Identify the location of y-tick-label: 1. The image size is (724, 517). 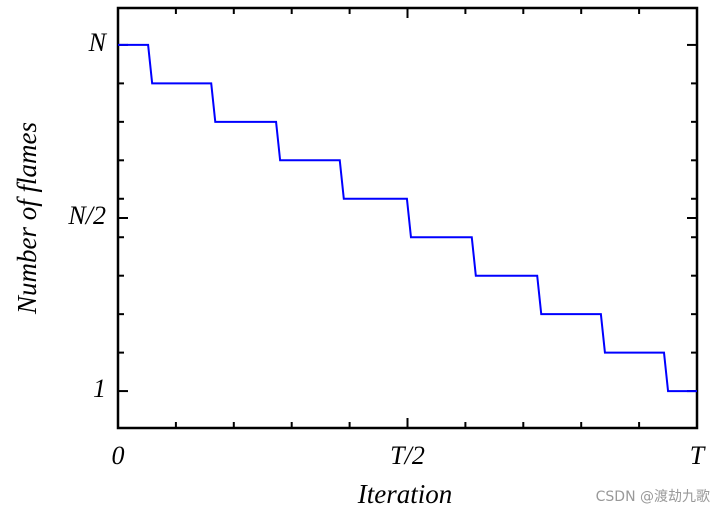
(99, 388).